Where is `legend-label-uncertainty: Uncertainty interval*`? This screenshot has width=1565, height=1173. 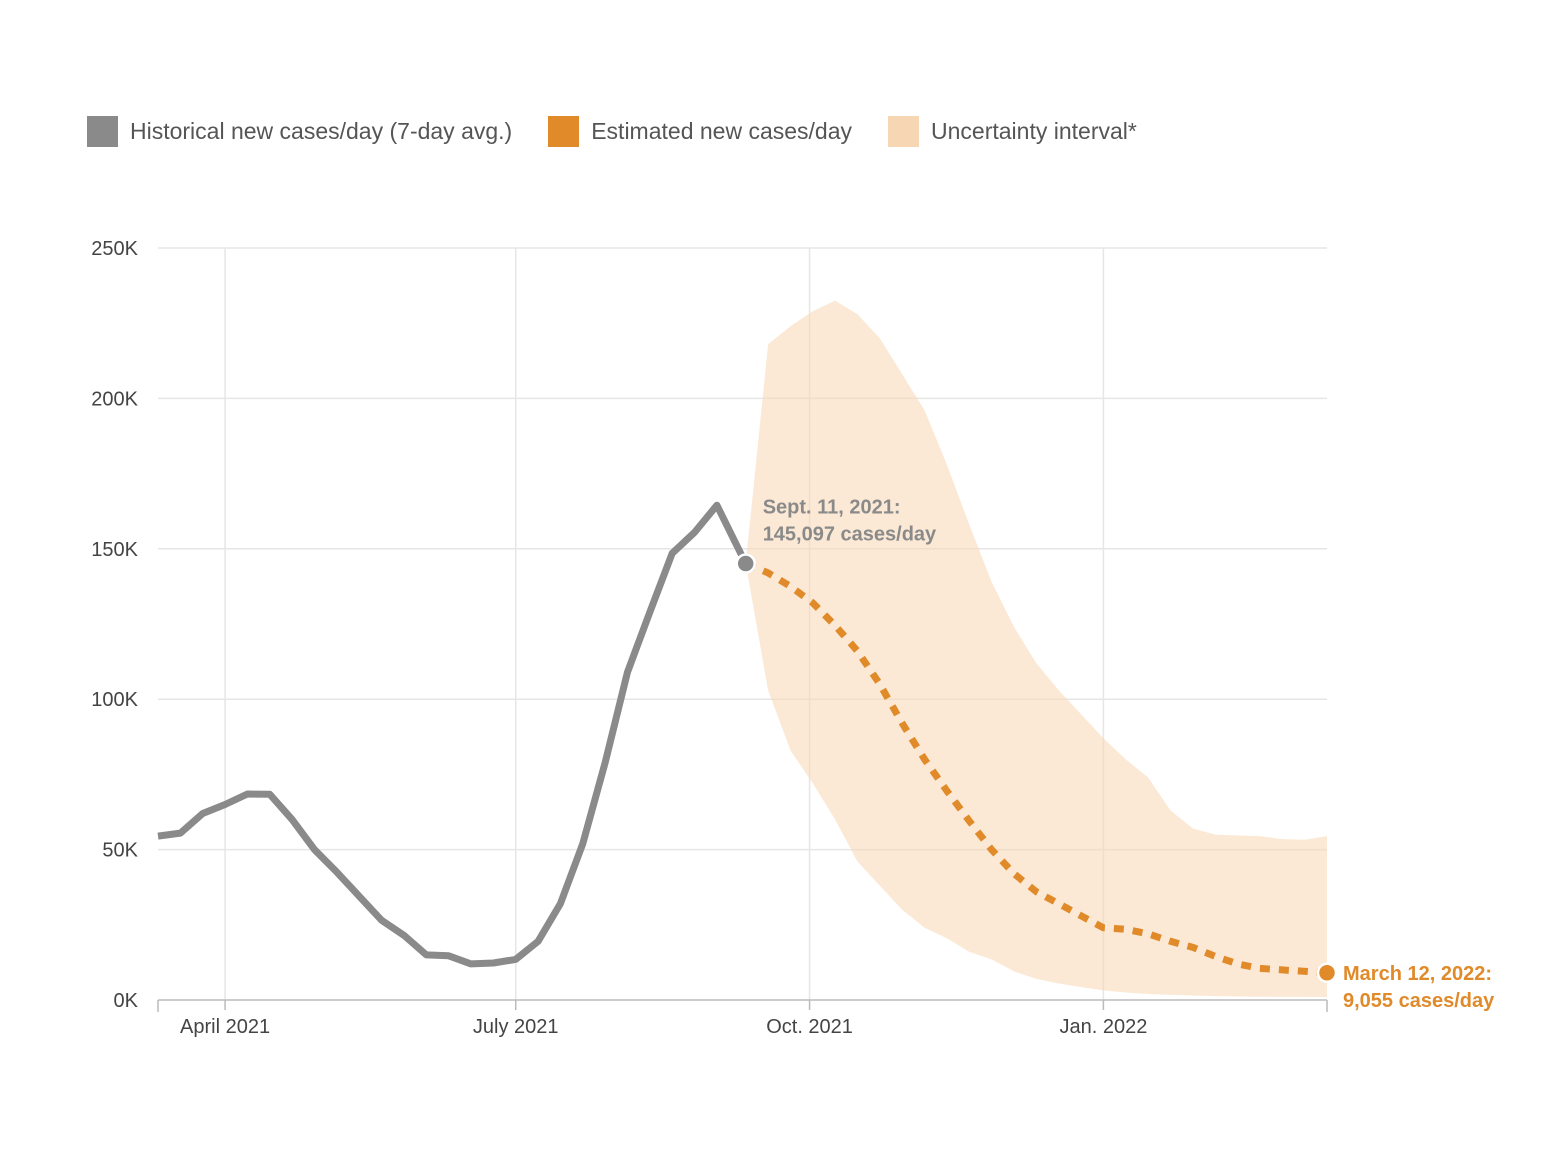
legend-label-uncertainty: Uncertainty interval* is located at coordinates (1034, 131).